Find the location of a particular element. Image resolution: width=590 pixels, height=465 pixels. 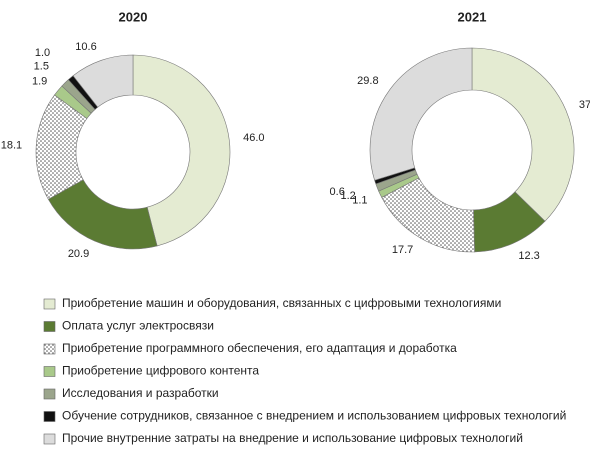

chart-title: 2020 is located at coordinates (133, 16).